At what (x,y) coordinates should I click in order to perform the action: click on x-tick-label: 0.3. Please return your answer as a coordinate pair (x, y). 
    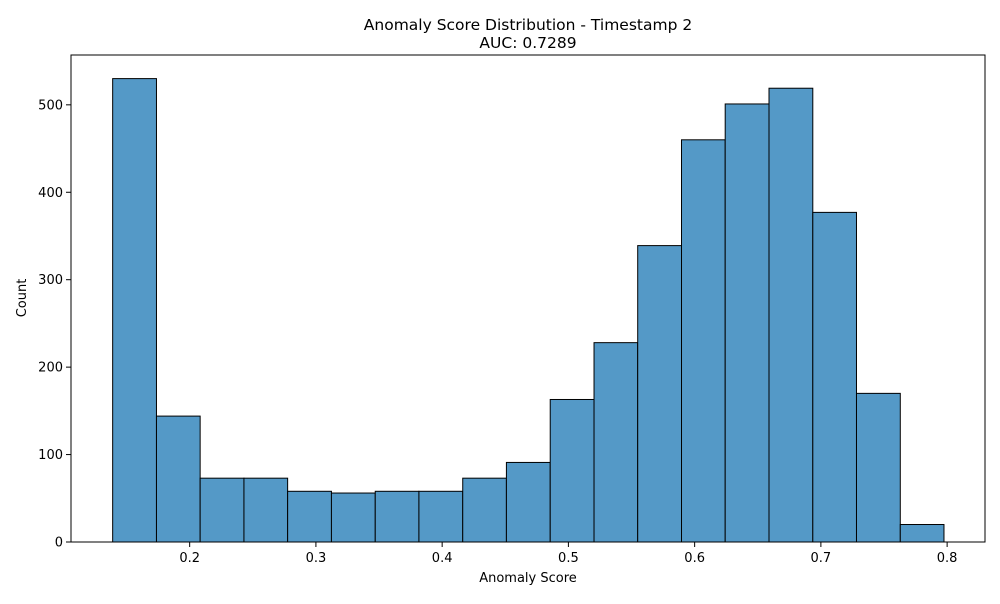
    Looking at the image, I should click on (316, 558).